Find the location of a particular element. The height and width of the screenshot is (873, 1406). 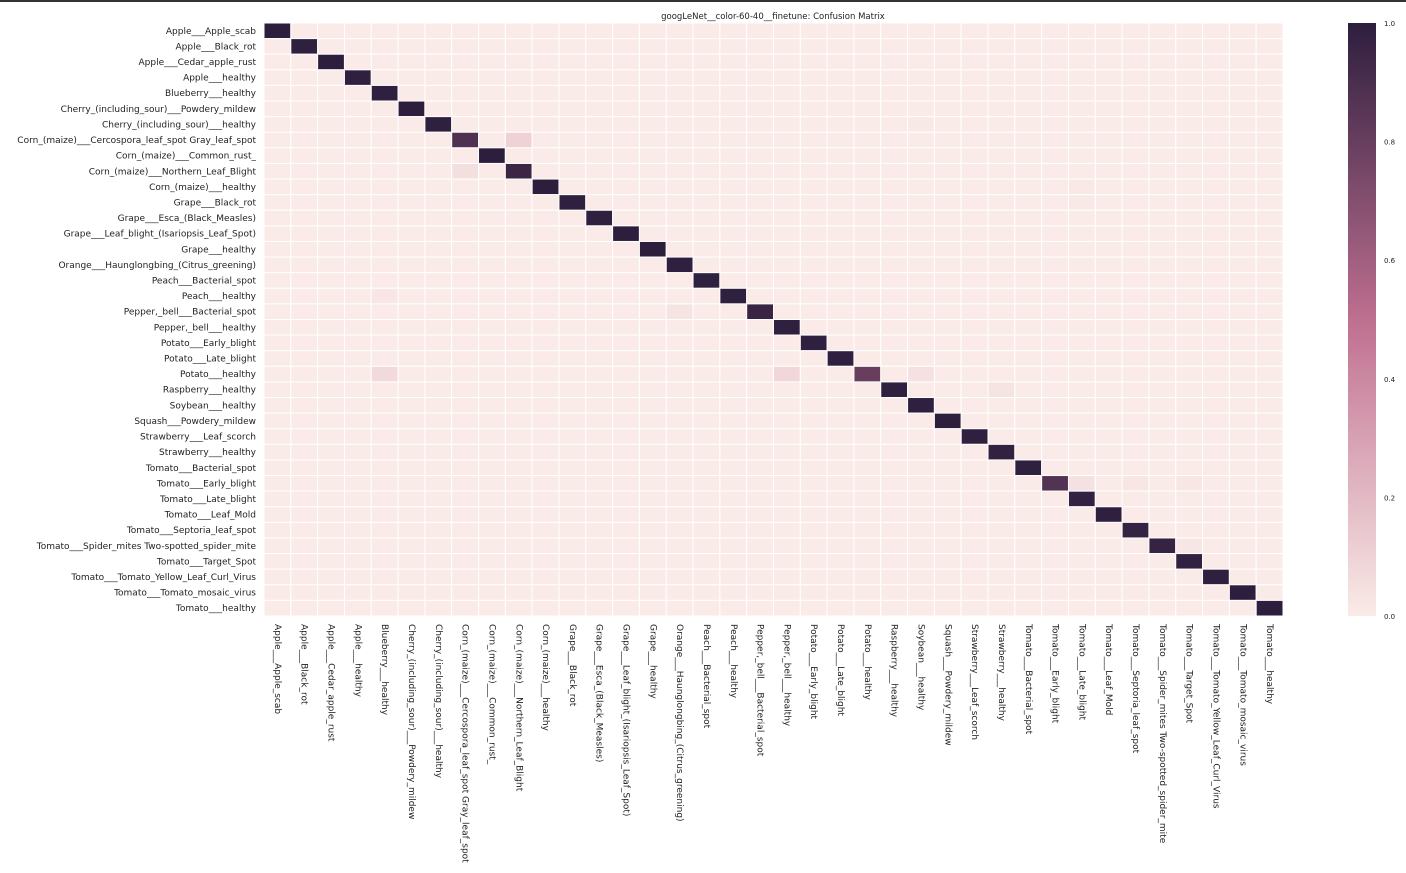

heatmap-cell-r2-c30 is located at coordinates (1081, 62).